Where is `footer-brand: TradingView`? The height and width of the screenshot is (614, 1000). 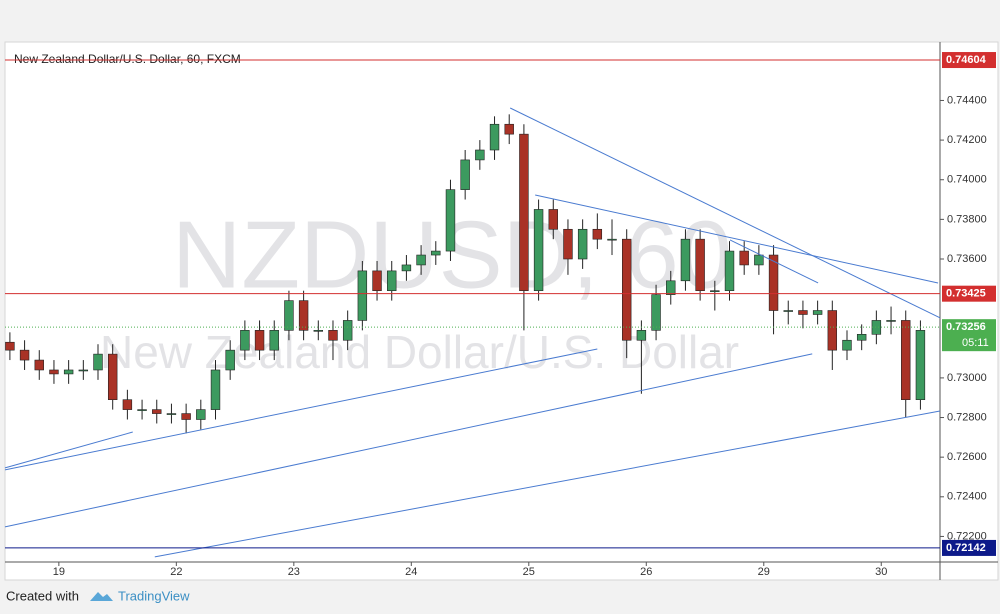
footer-brand: TradingView is located at coordinates (154, 595).